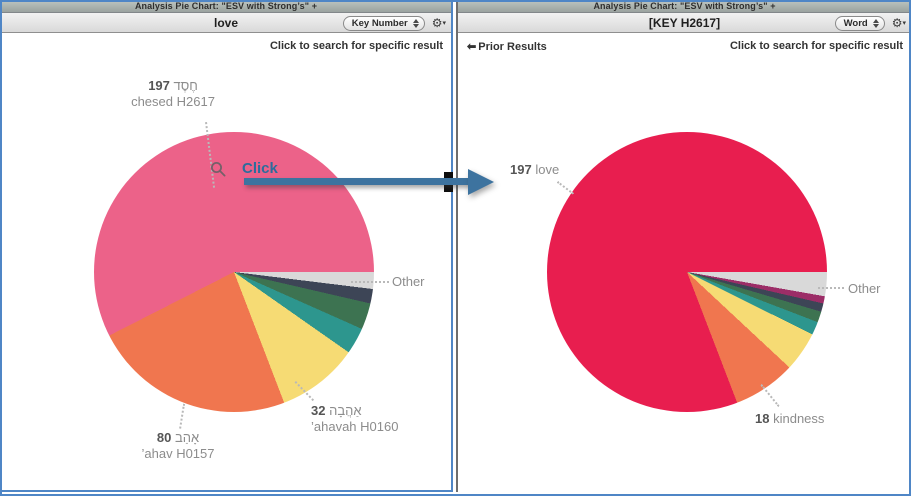  What do you see at coordinates (218, 172) in the screenshot?
I see `magnifier-cursor-icon` at bounding box center [218, 172].